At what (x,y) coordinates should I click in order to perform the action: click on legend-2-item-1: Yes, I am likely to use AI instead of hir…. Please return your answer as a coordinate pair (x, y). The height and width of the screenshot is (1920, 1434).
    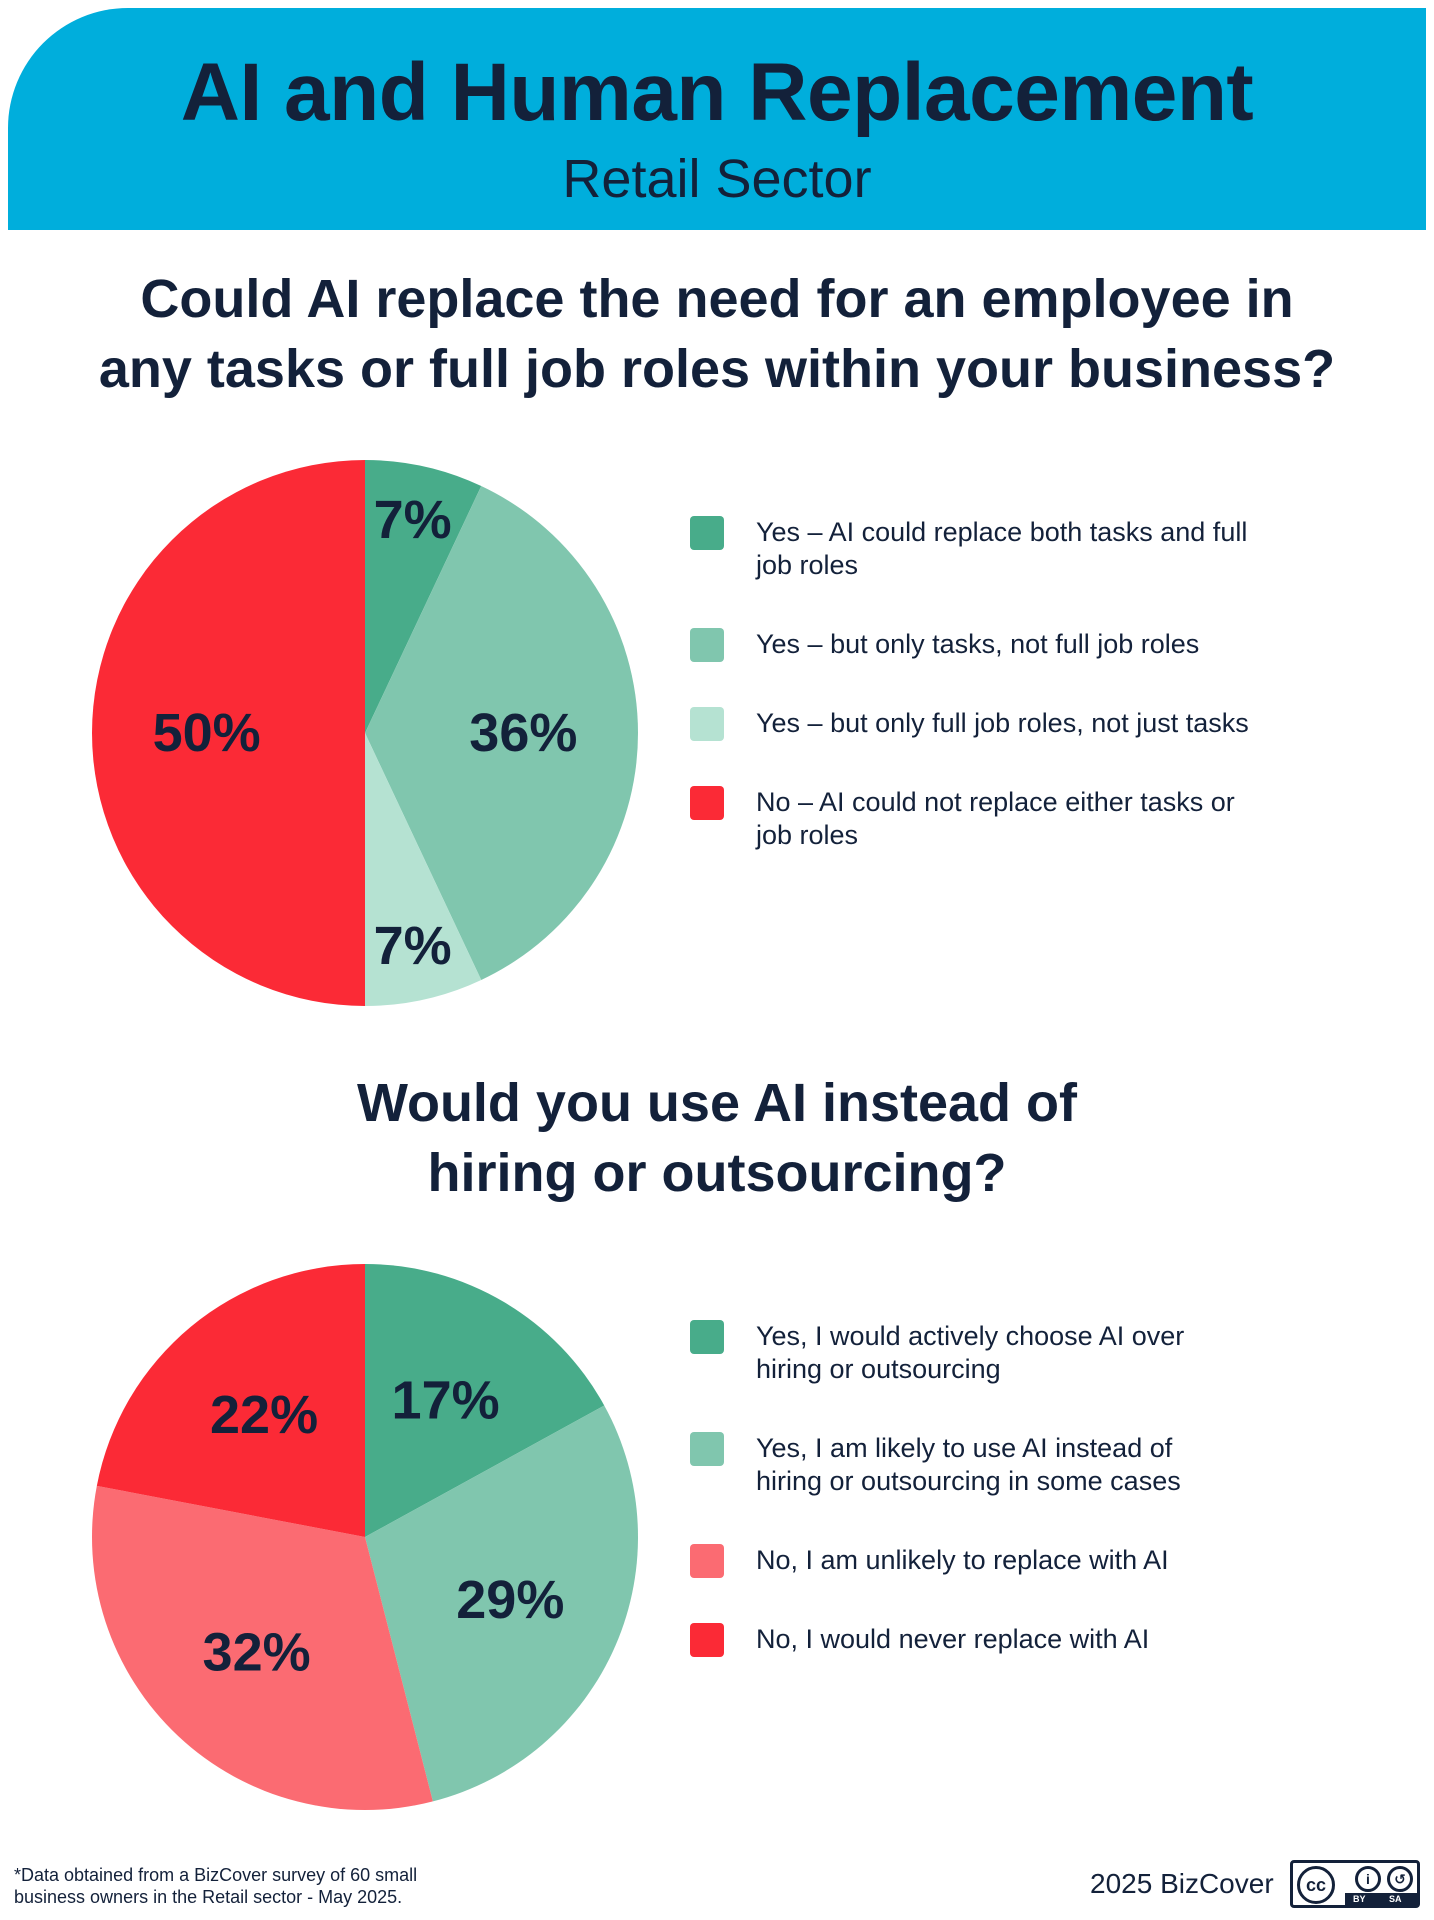
    Looking at the image, I should click on (1010, 1465).